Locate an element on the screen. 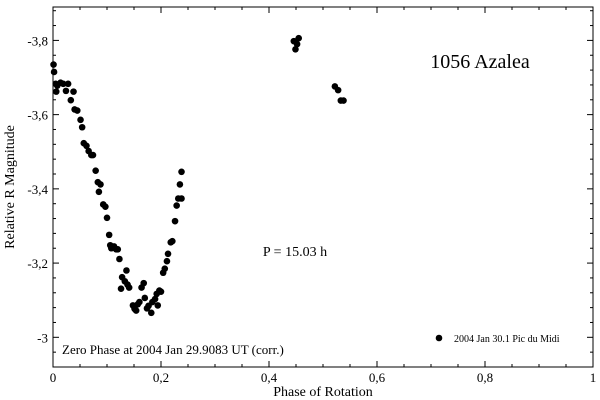 The height and width of the screenshot is (400, 600). x-tick-label: 1 is located at coordinates (593, 377).